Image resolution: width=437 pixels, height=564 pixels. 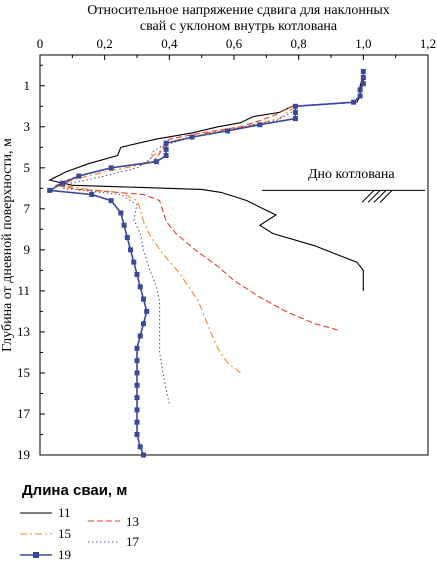 I want to click on y-tick-label: 19, so click(x=23, y=454).